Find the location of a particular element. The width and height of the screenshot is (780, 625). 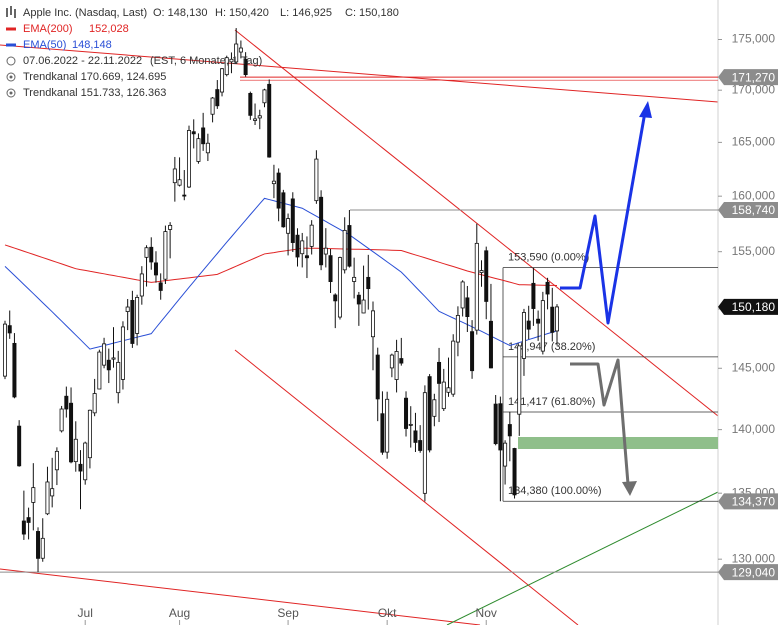

x-tick-label: Aug is located at coordinates (179, 613).